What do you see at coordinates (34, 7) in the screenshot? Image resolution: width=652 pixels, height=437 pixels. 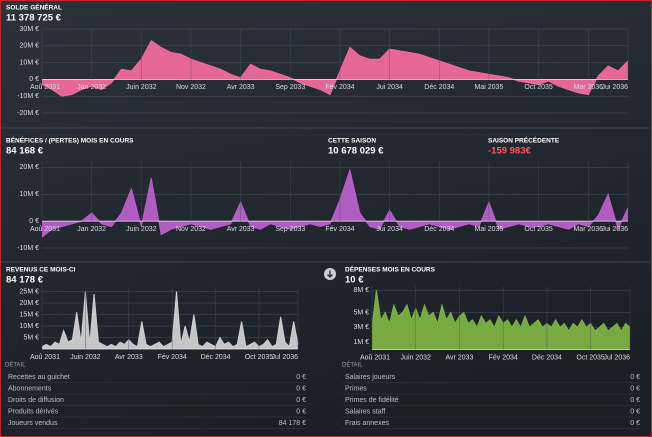 I see `panel-title: SOLDE GÉNÉRAL` at bounding box center [34, 7].